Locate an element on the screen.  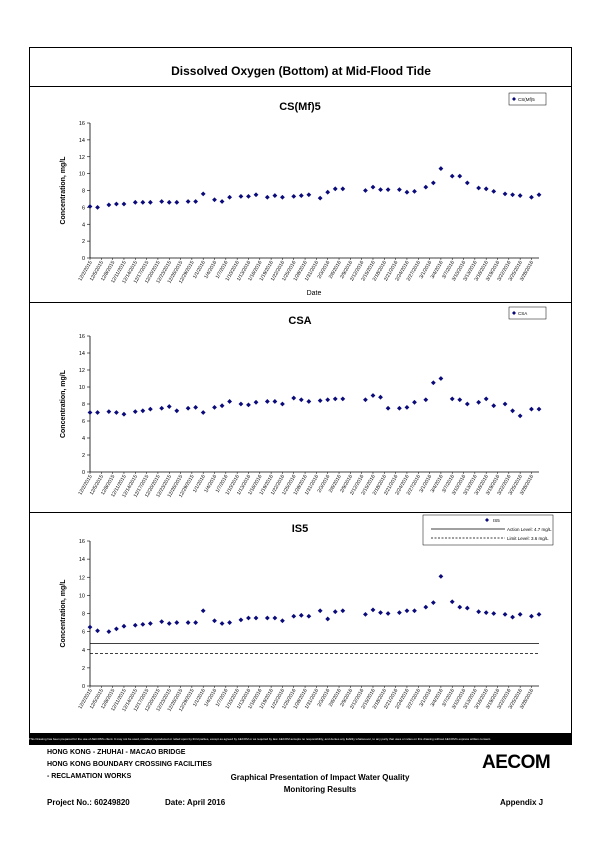
aecom-logo: AECOM is located at coordinates (516, 762).